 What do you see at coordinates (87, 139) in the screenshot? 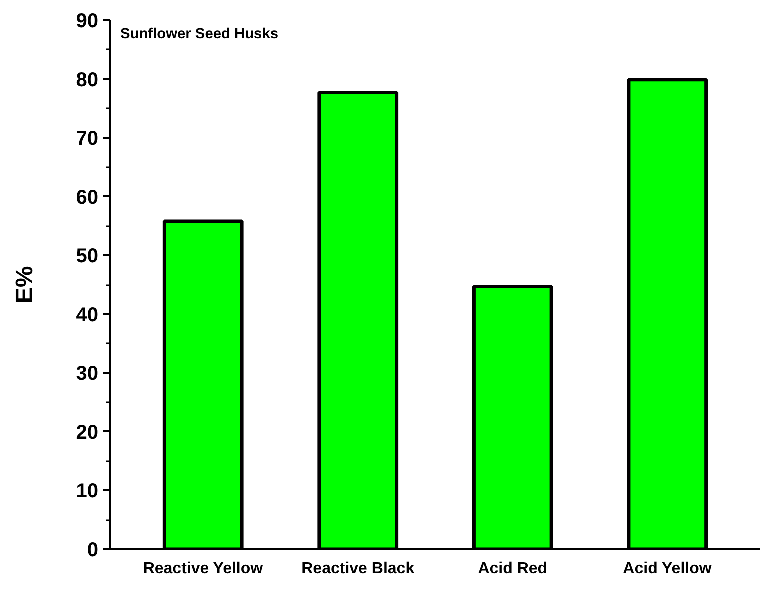
I see `y-tick-label: 70` at bounding box center [87, 139].